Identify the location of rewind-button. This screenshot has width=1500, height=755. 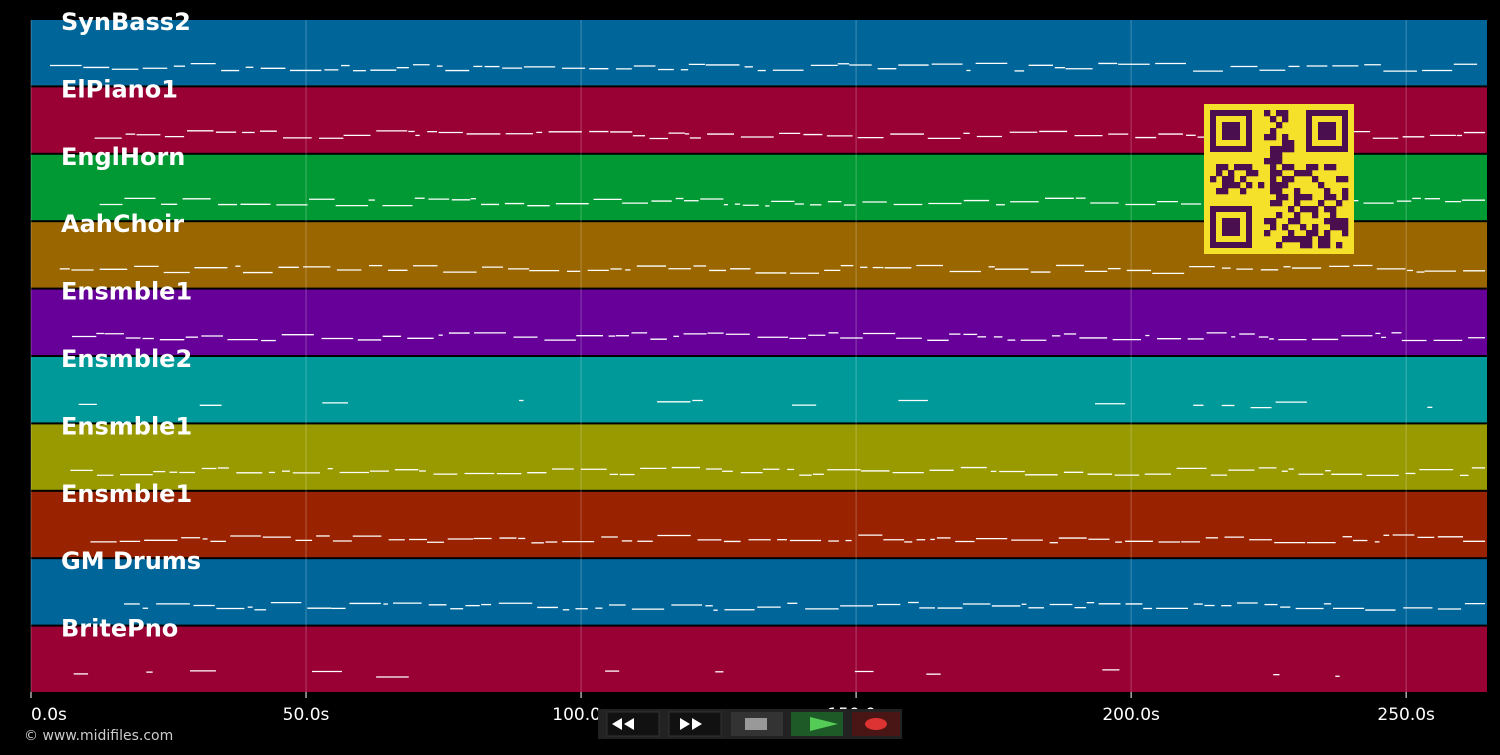
(633, 724).